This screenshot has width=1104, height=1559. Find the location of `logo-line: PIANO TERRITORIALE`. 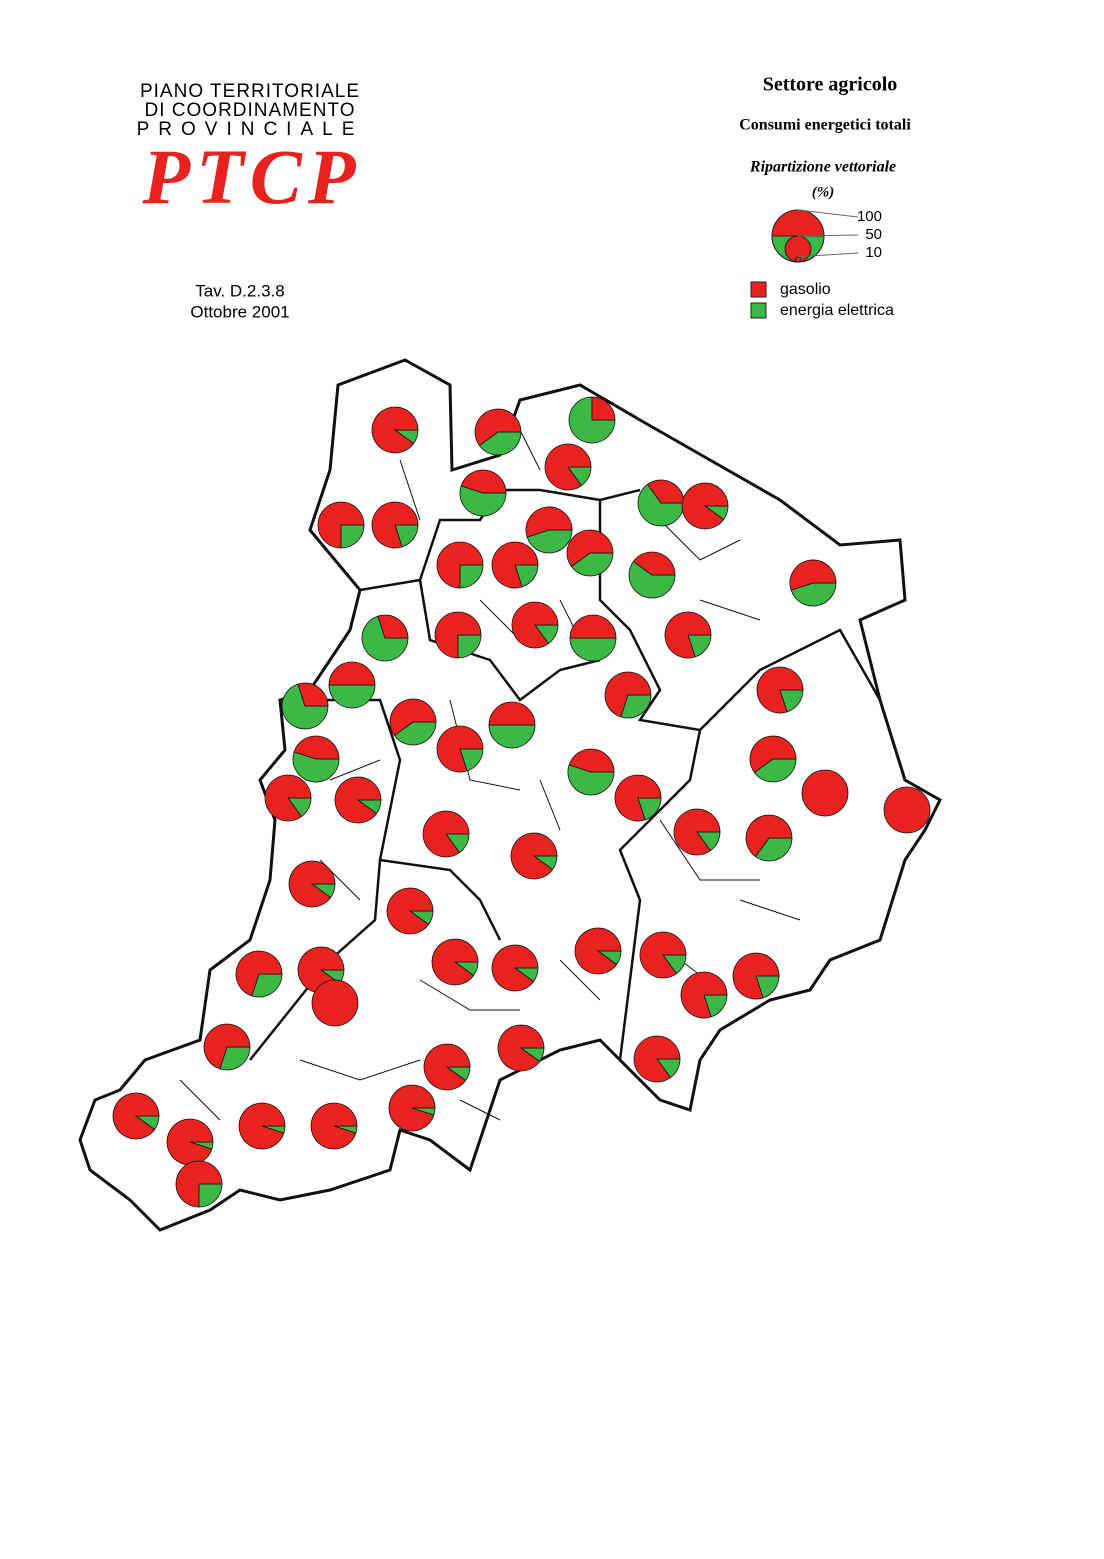

logo-line: PIANO TERRITORIALE is located at coordinates (250, 91).